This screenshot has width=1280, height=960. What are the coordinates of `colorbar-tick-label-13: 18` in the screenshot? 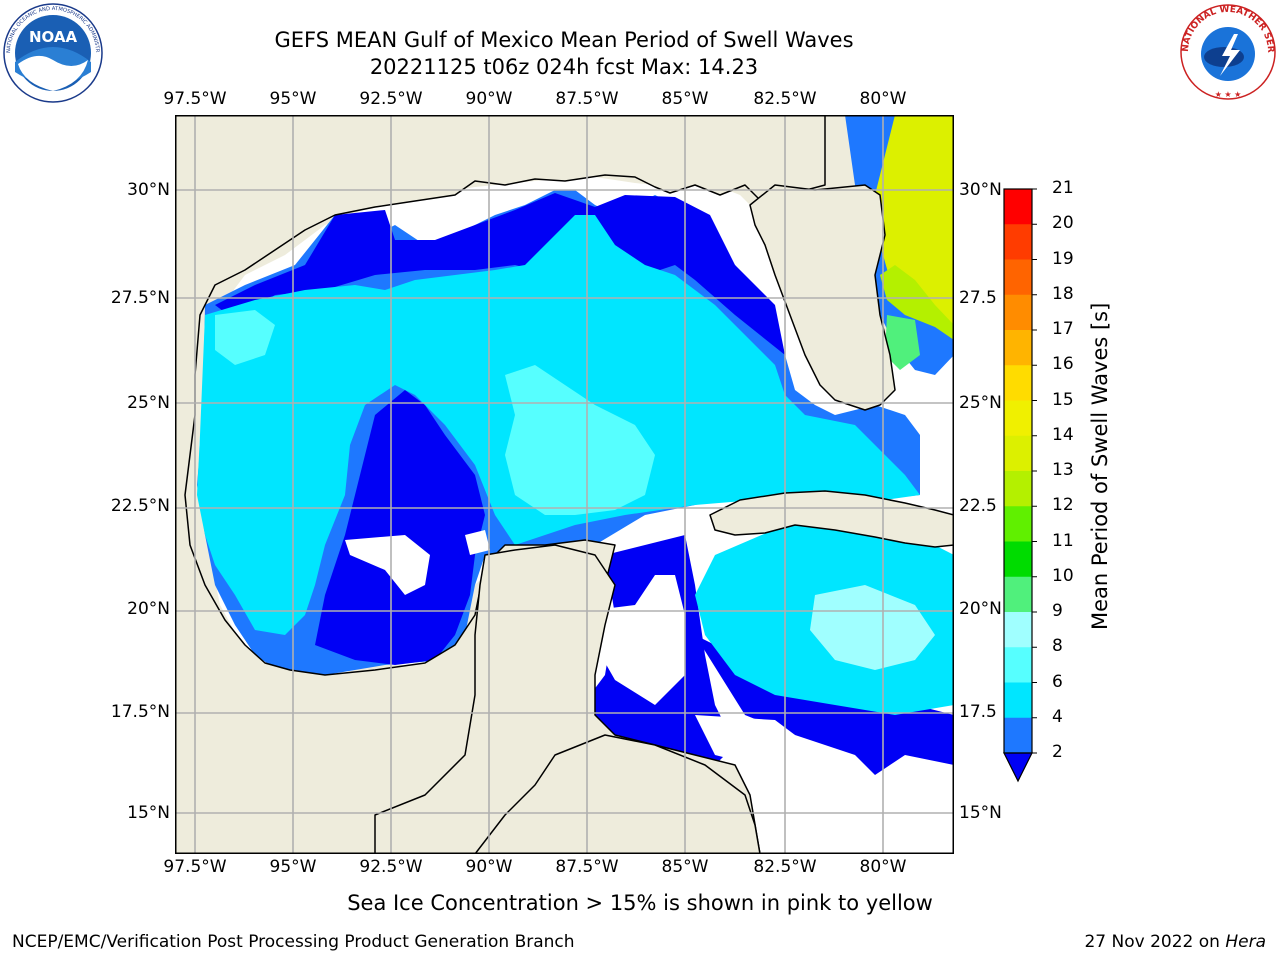 It's located at (1063, 293).